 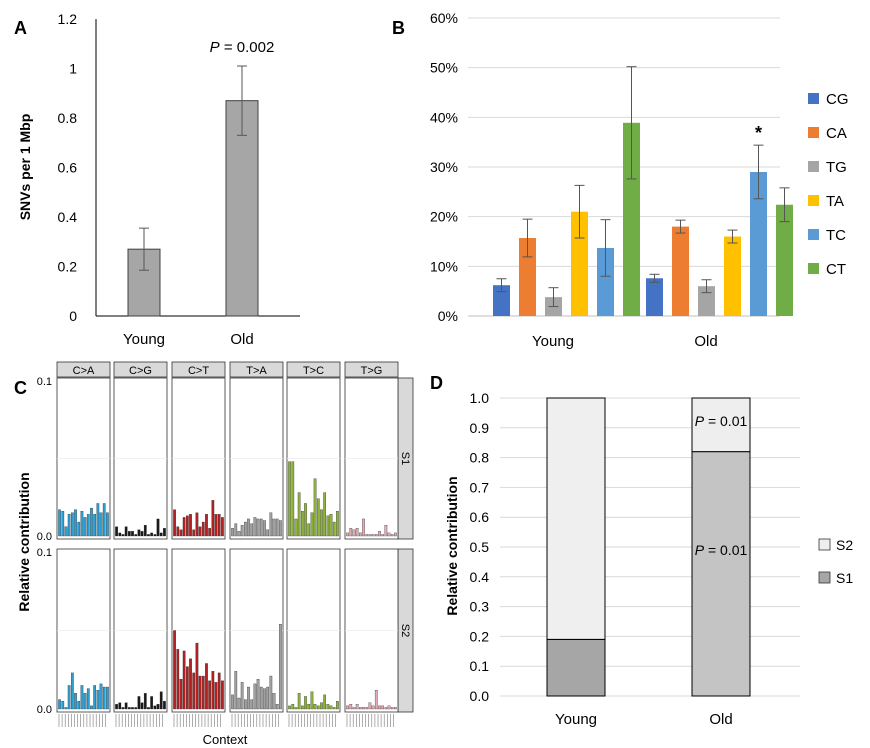 I want to click on stacked-bar-s1-old, so click(x=721, y=574).